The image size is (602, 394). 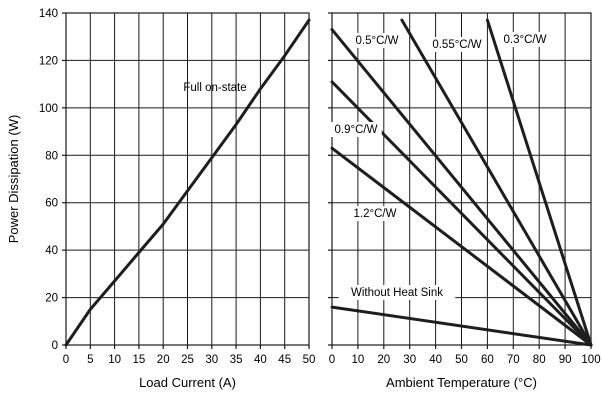 What do you see at coordinates (487, 360) in the screenshot?
I see `right-x-tick-label: 60` at bounding box center [487, 360].